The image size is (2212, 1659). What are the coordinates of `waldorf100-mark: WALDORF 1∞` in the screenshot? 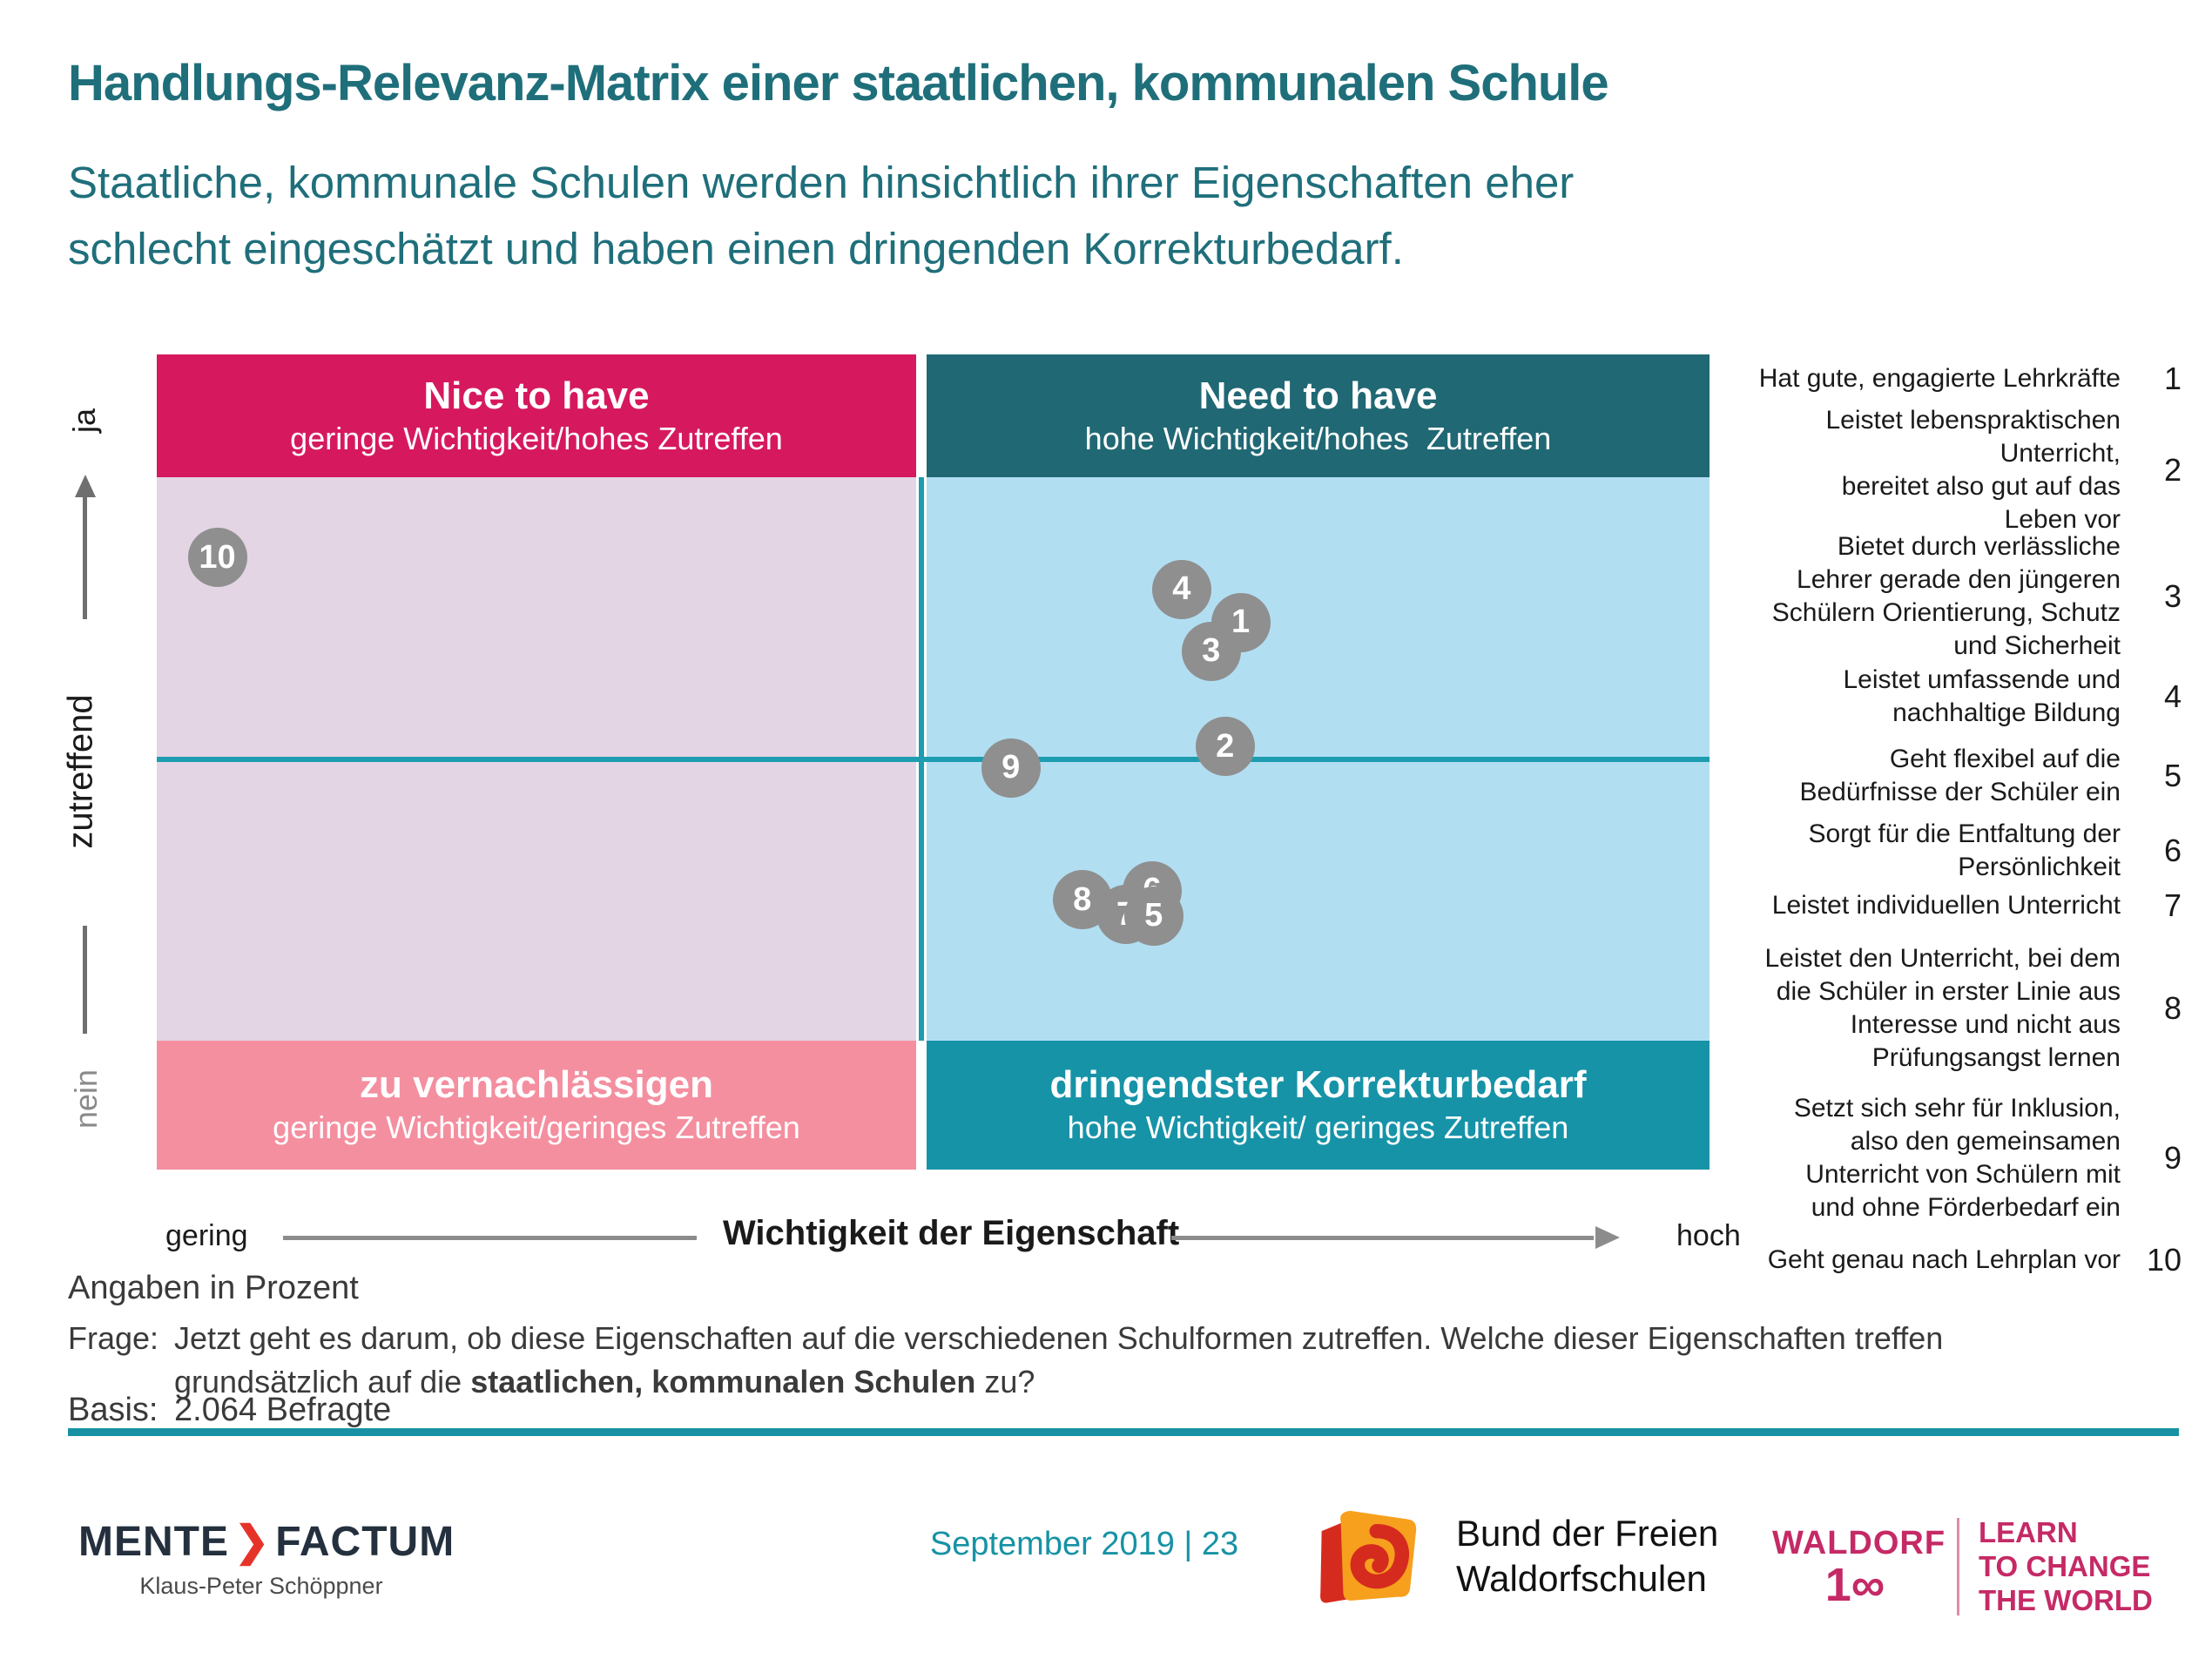 It's located at (1859, 1568).